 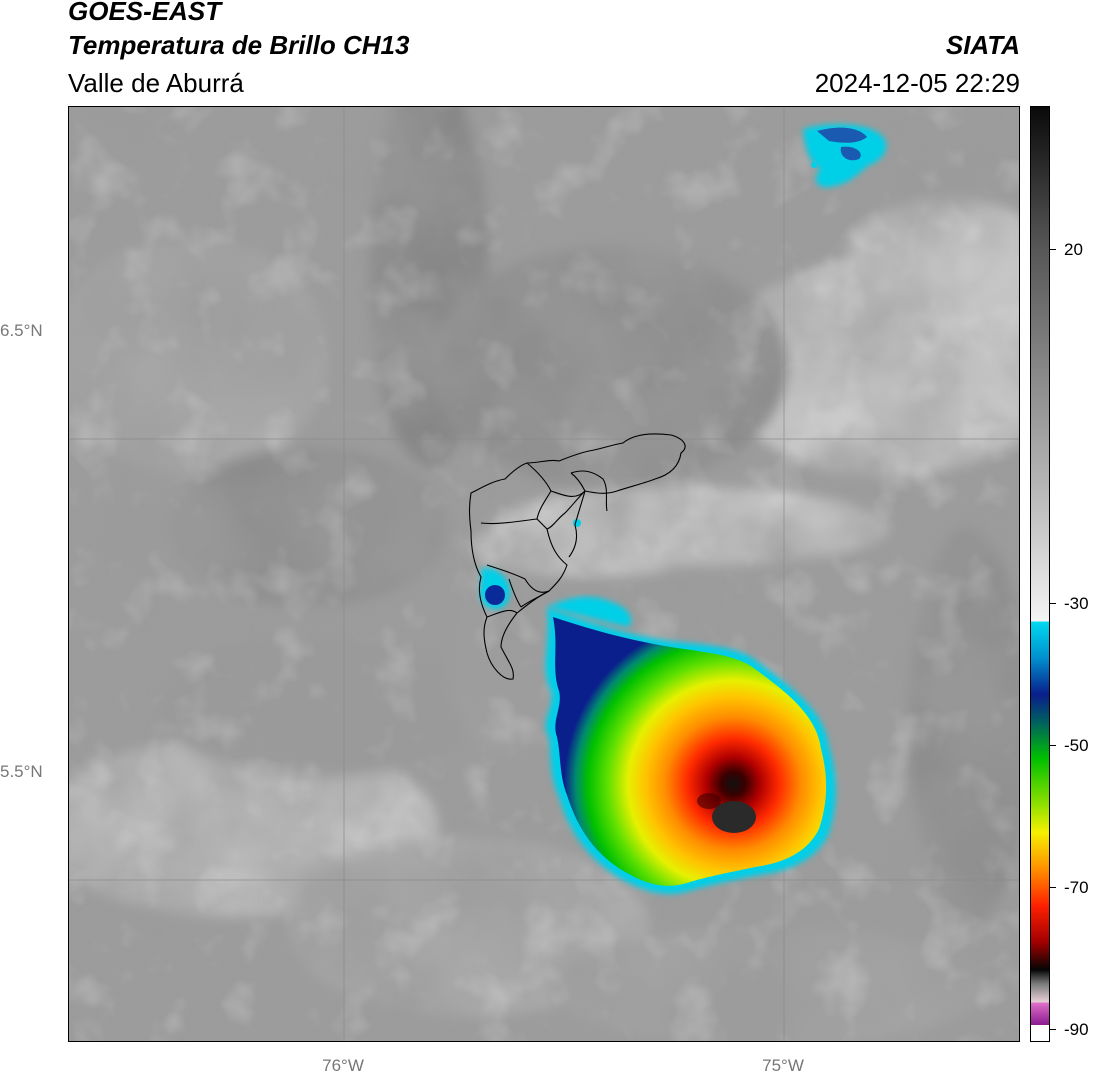 I want to click on datetime-label: 2024-12-05 22:29, so click(x=917, y=83).